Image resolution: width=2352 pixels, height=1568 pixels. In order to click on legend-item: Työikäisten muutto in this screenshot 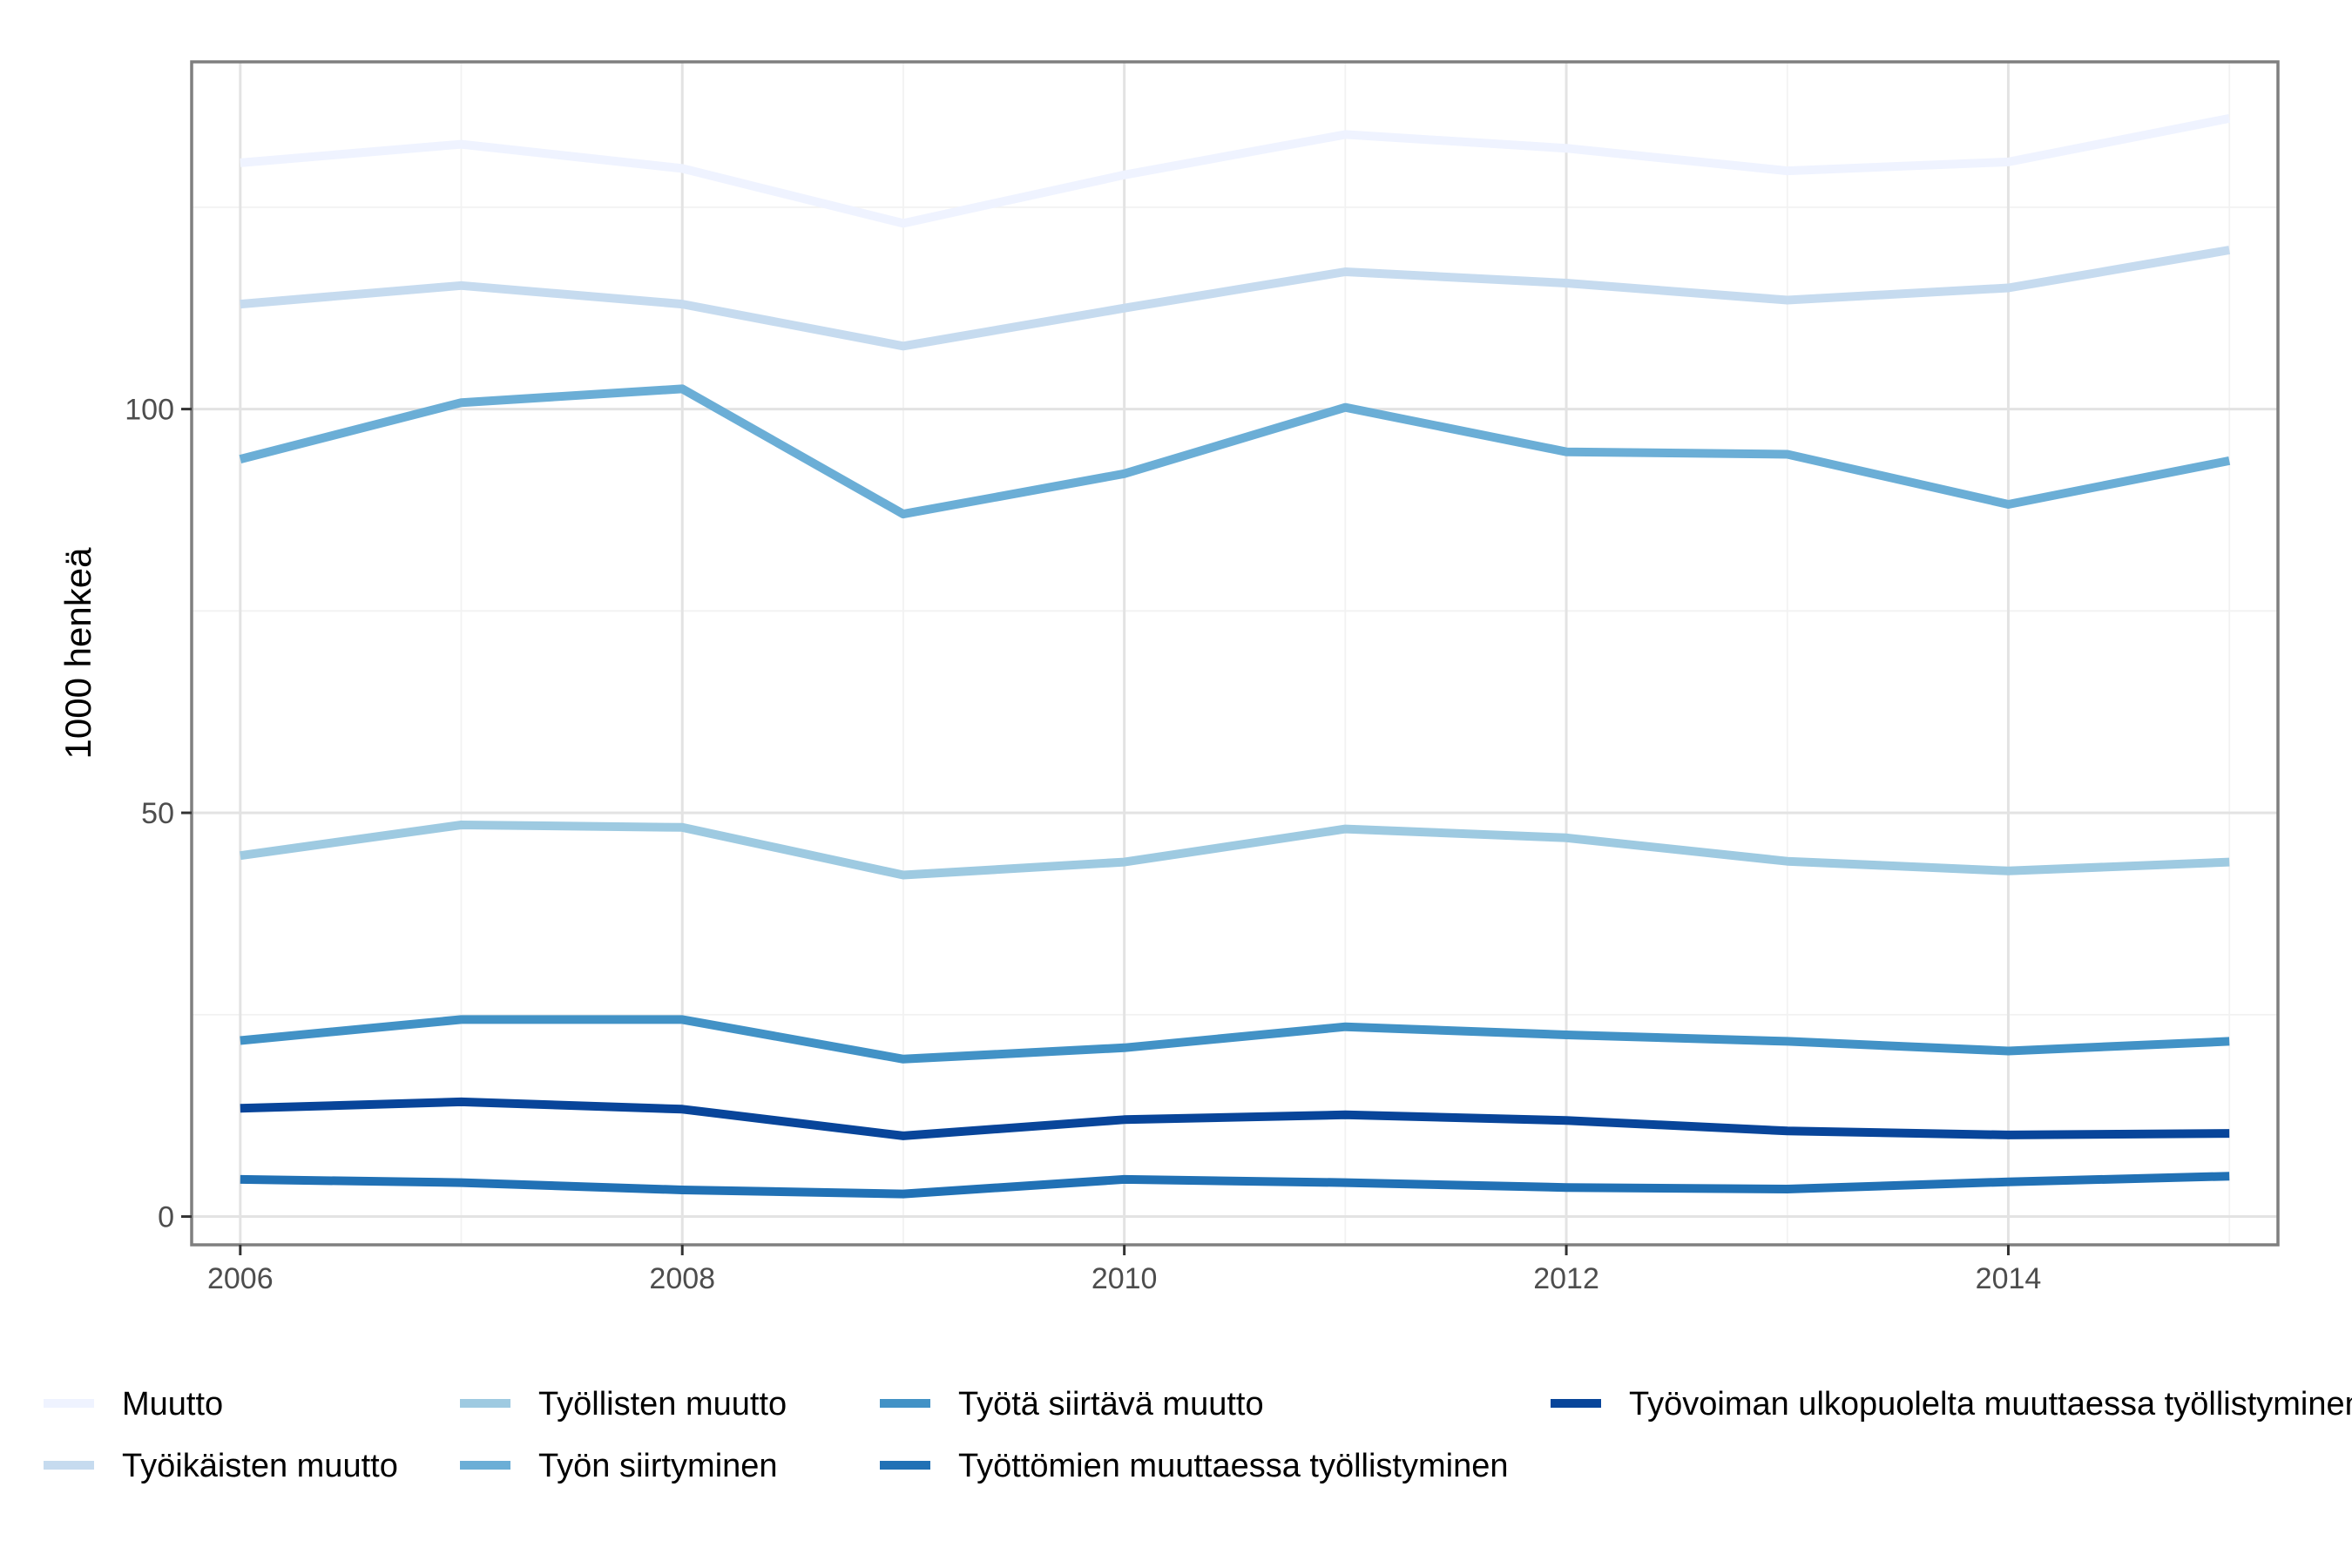, I will do `click(221, 1466)`.